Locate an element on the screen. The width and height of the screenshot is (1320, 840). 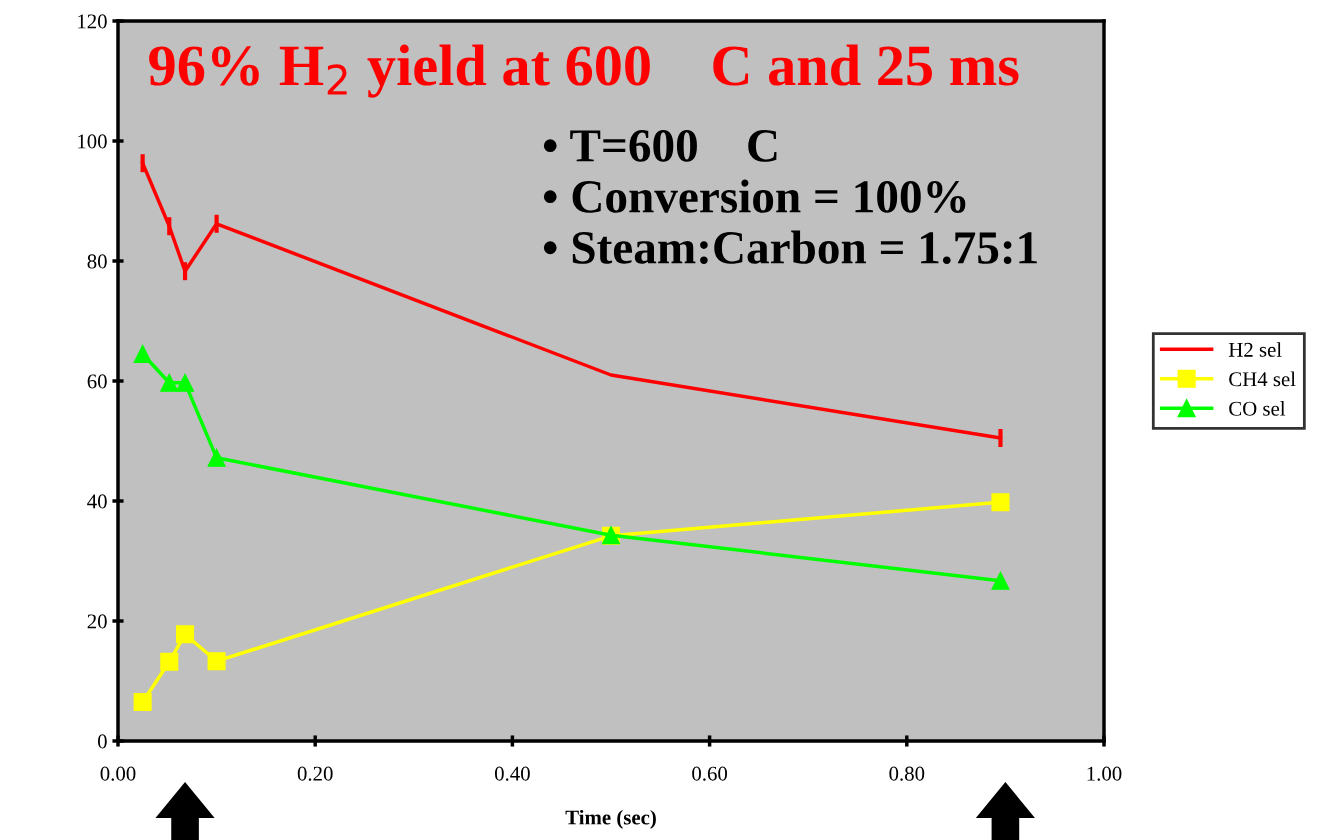
y-tick-label: 60 is located at coordinates (97, 381).